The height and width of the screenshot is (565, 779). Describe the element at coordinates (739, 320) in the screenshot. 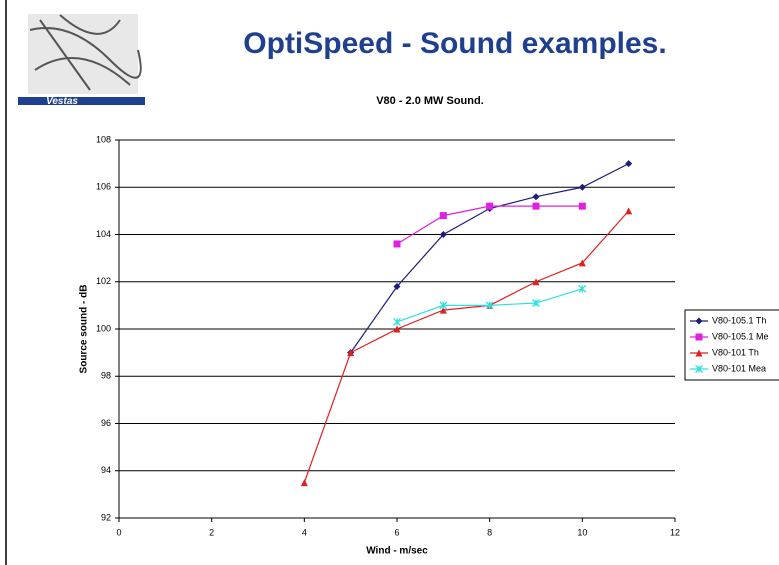

I see `legend-label: V80-105.1 Th` at that location.